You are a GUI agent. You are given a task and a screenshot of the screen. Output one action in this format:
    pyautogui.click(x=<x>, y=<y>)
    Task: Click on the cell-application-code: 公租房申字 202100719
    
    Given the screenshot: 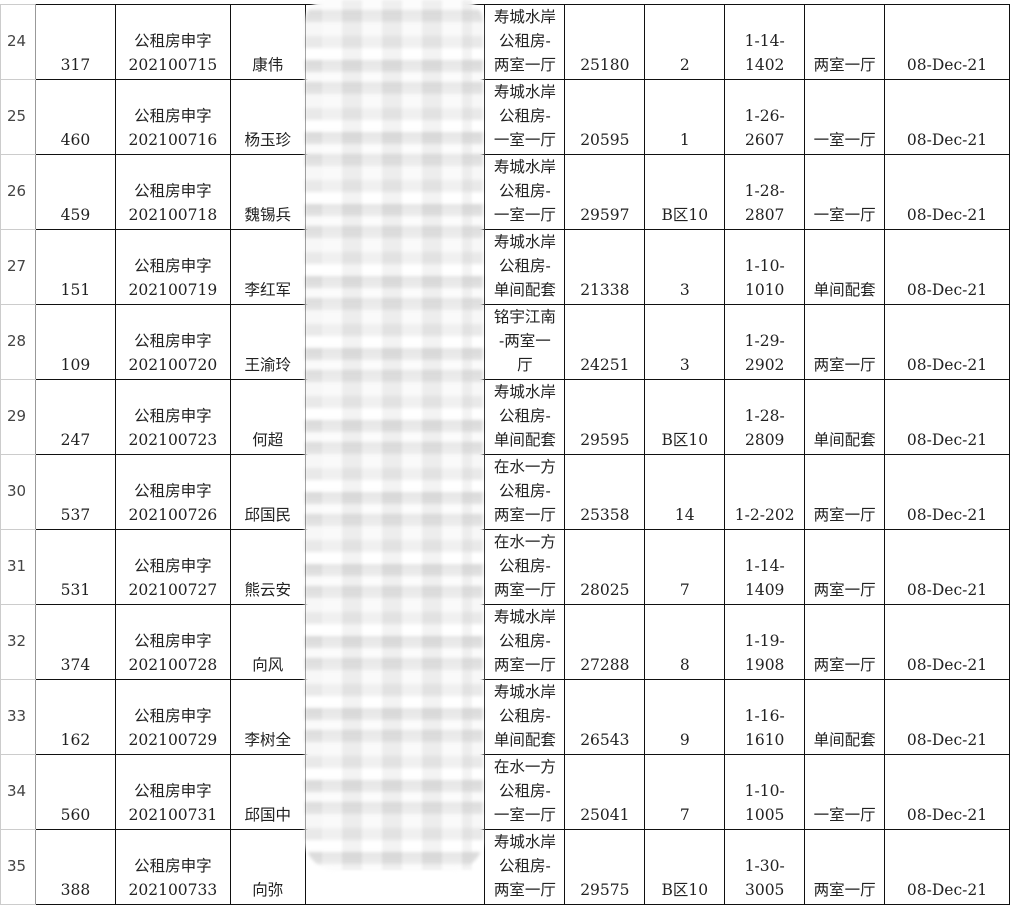 What is the action you would take?
    pyautogui.click(x=172, y=267)
    